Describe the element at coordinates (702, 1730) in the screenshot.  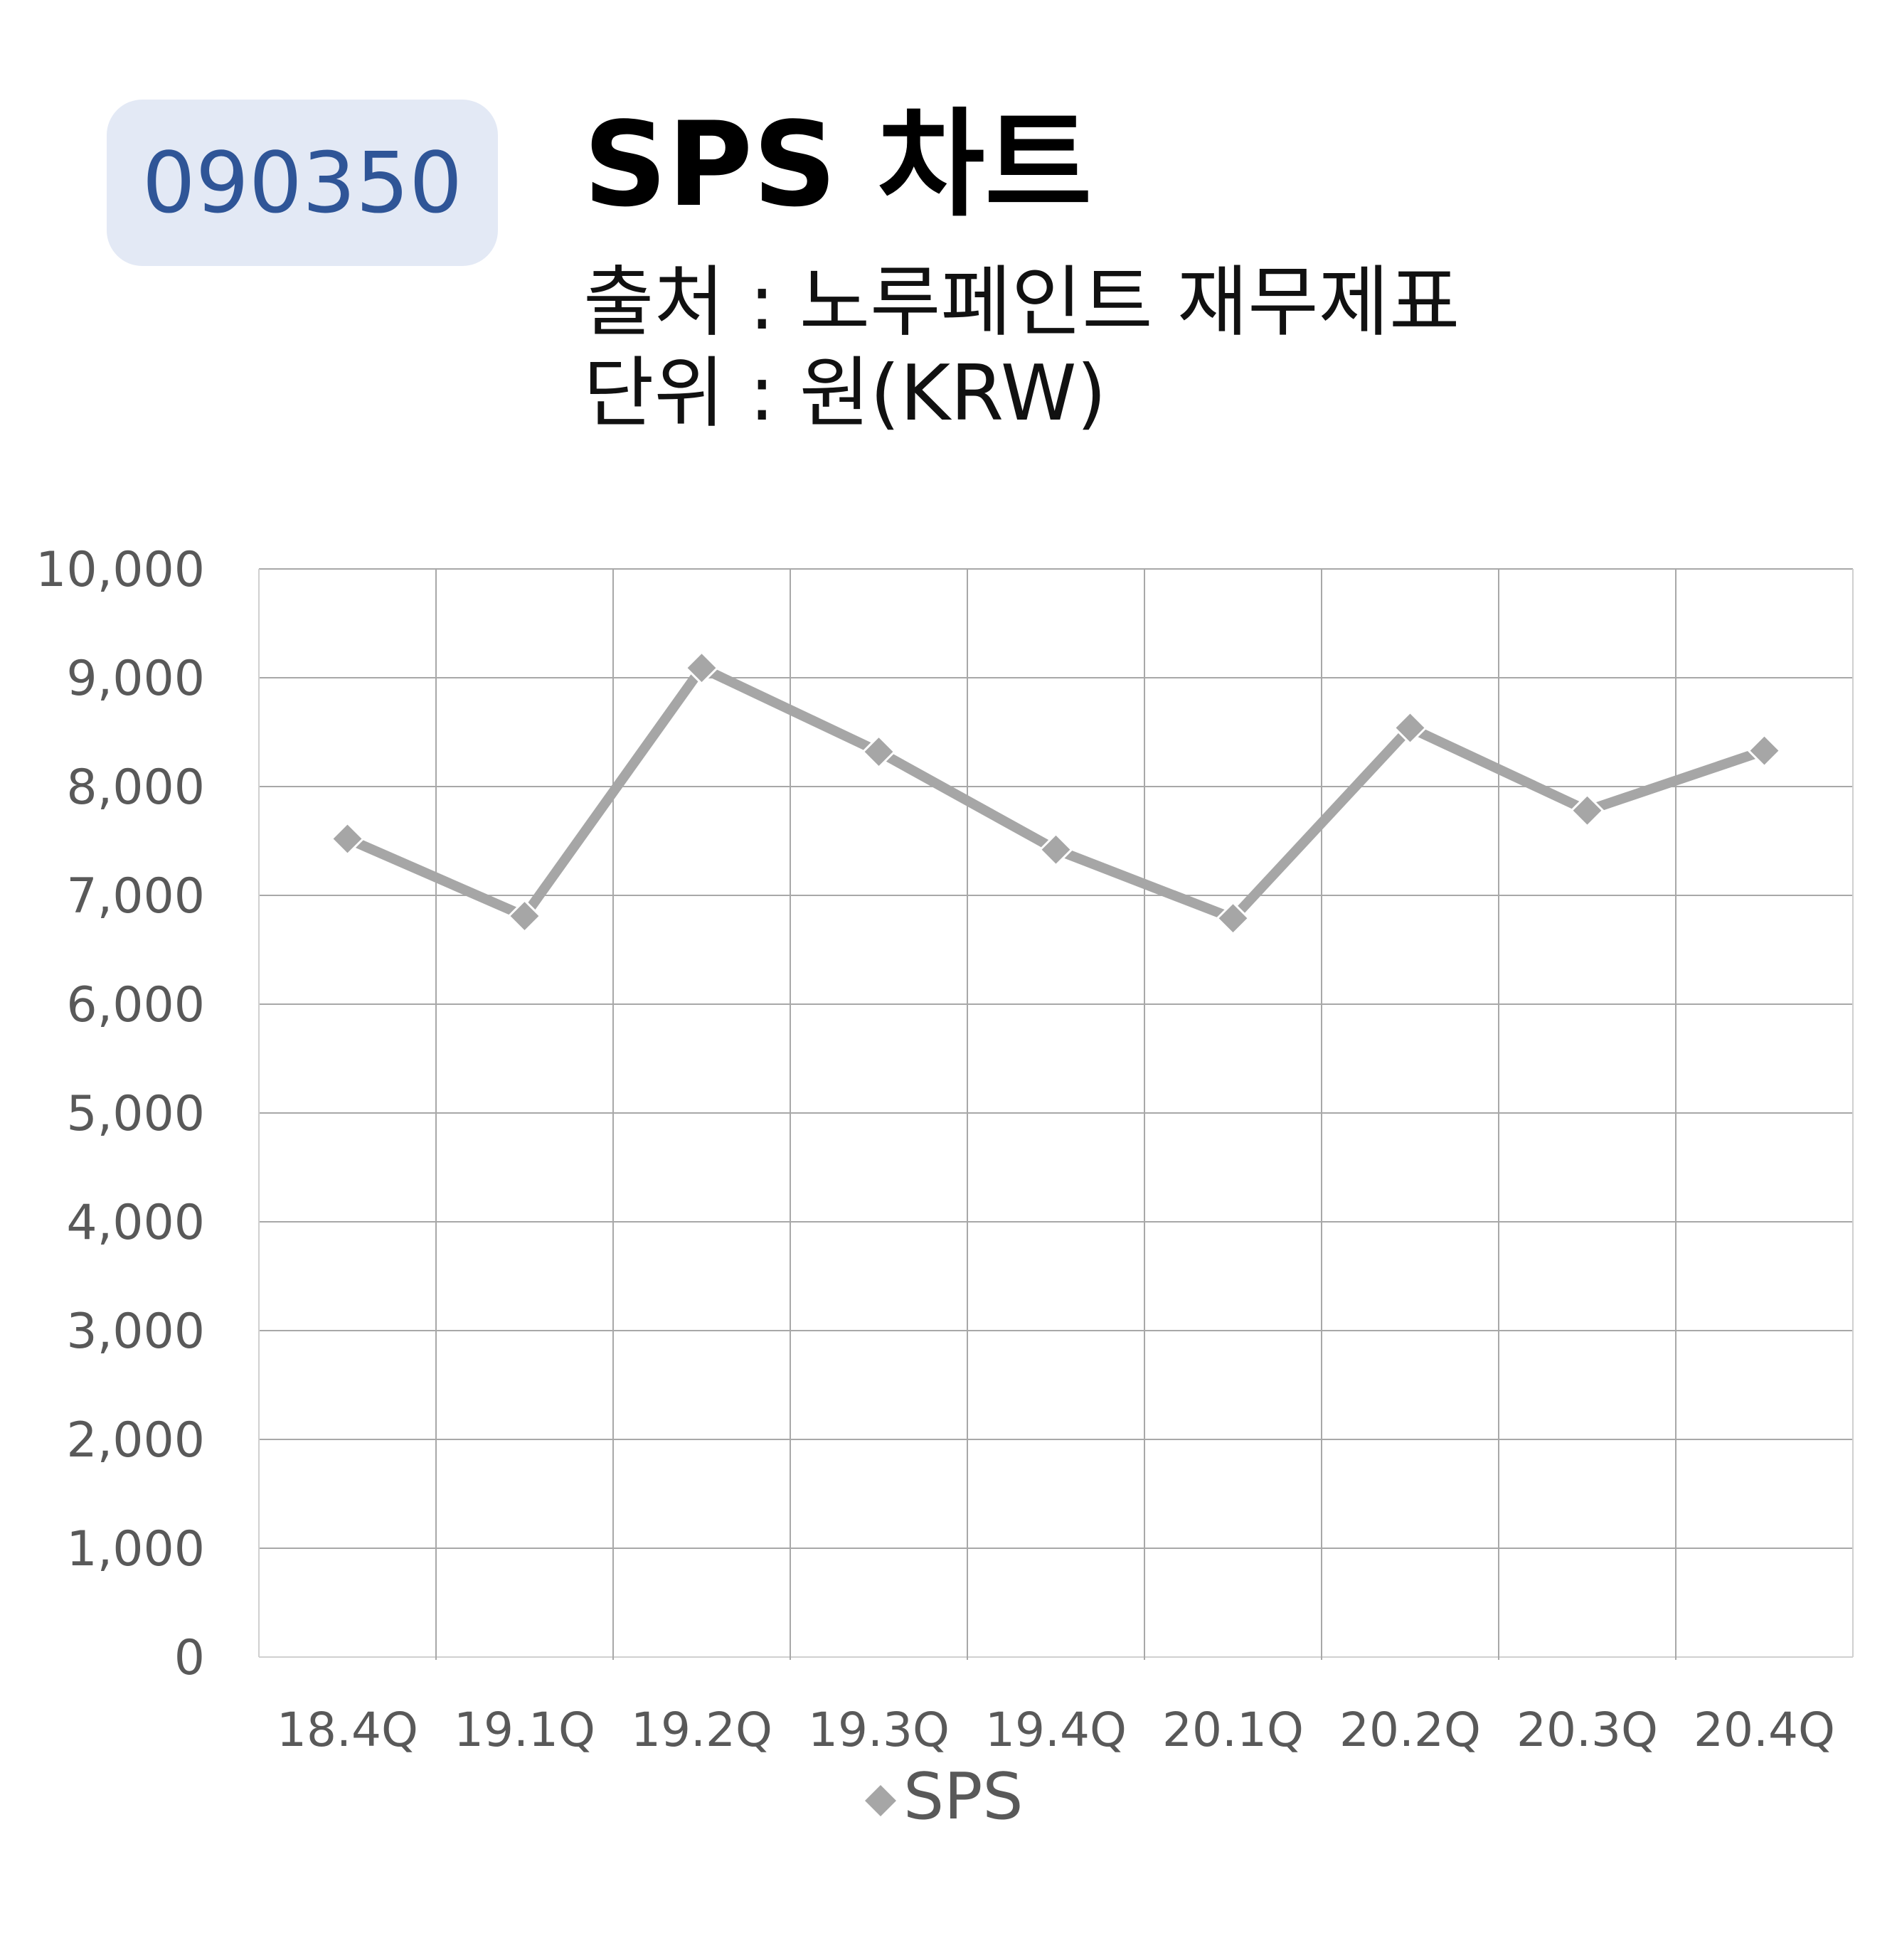
I see `x-tick-label: 19.2Q` at that location.